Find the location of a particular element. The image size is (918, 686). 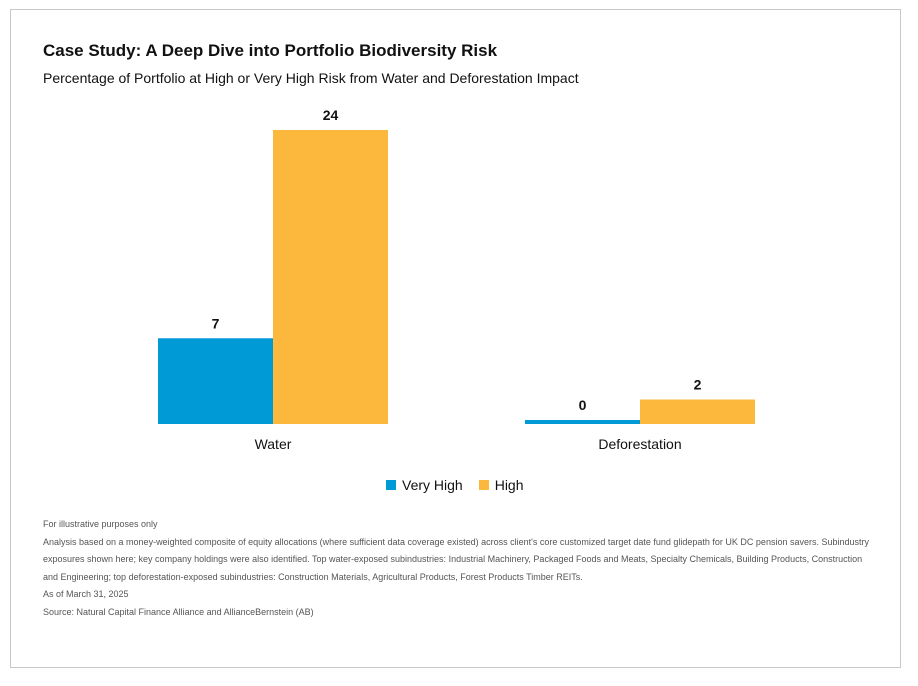

legend-item-very-high: Very High is located at coordinates (424, 485).